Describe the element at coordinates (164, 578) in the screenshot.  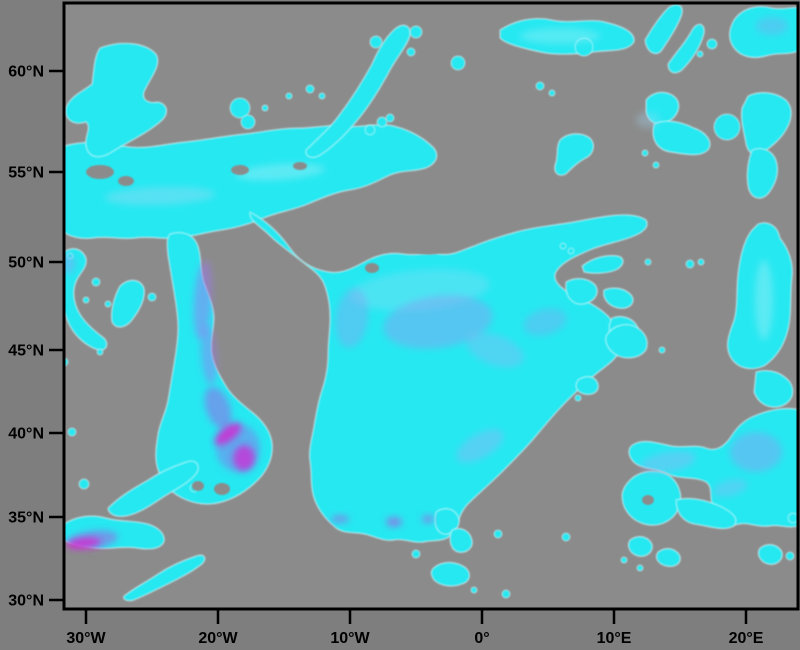
I see `field-region-sw-thin-curve` at that location.